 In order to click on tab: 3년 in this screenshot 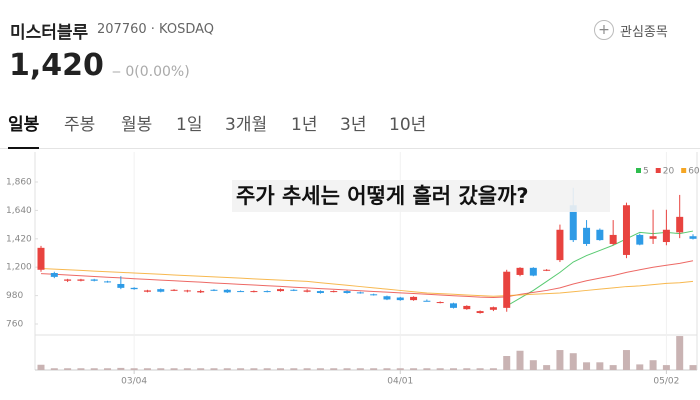, I will do `click(353, 125)`.